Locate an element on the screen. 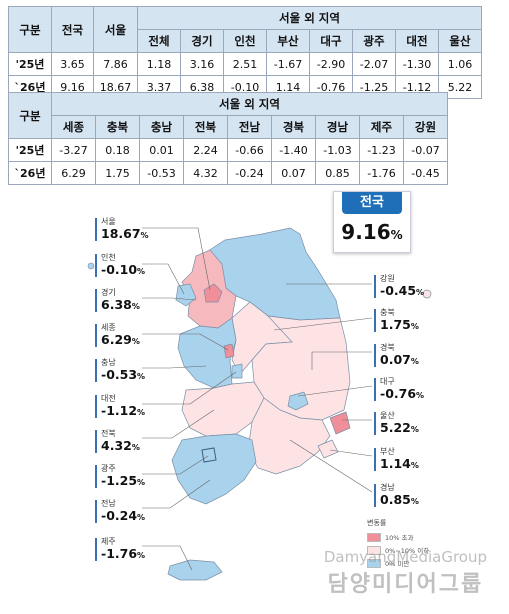 The height and width of the screenshot is (614, 509). cell: 4.32 is located at coordinates (205, 173).